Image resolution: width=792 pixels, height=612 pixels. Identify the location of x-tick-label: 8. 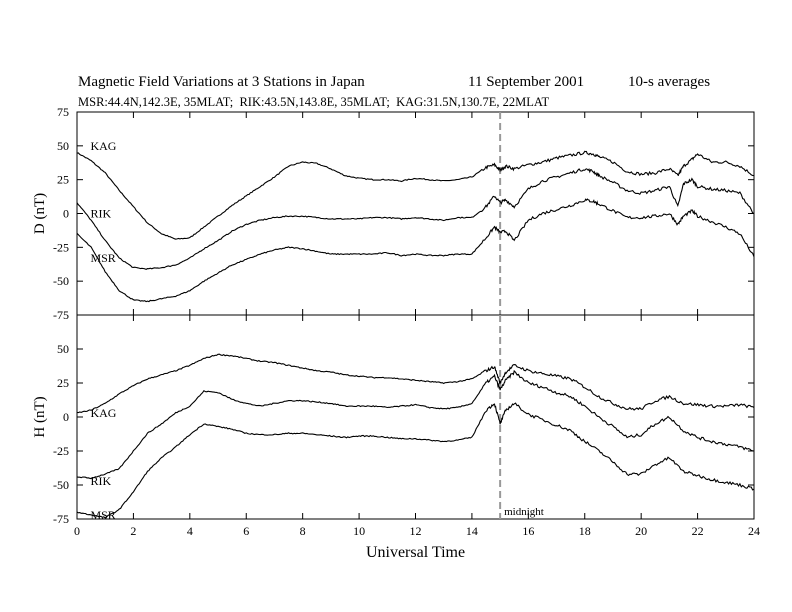
(303, 531).